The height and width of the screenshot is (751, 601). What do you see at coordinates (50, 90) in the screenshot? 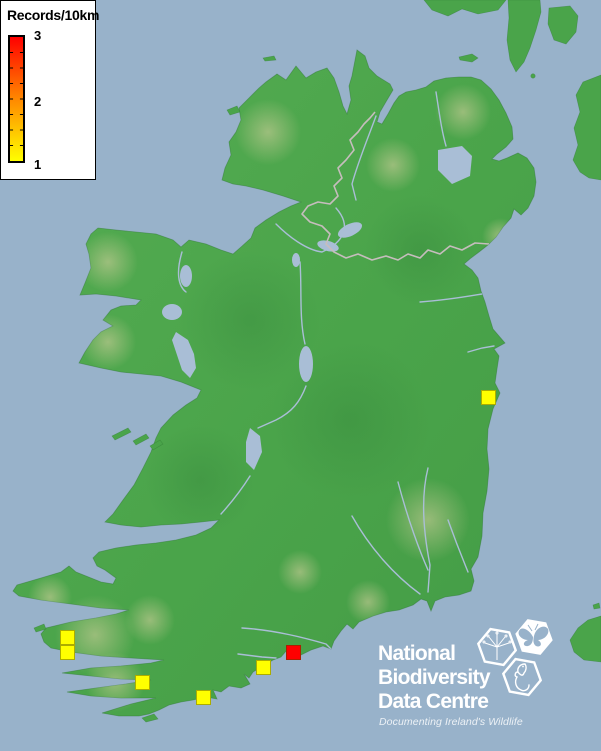
I see `legend: Records/10km 3 2 1` at bounding box center [50, 90].